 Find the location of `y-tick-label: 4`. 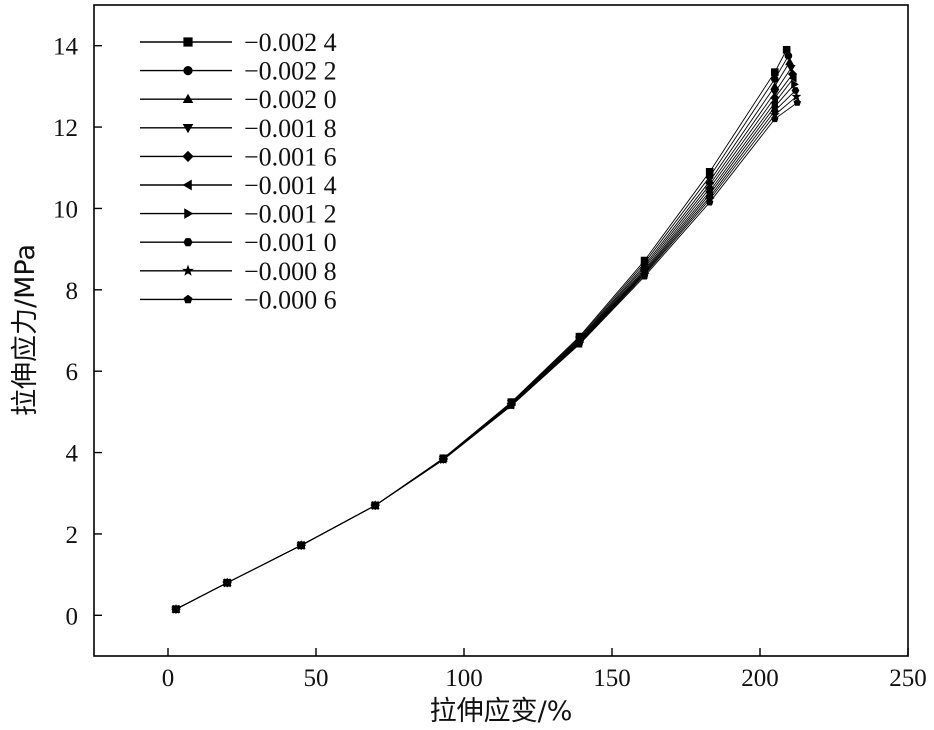

y-tick-label: 4 is located at coordinates (72, 454).